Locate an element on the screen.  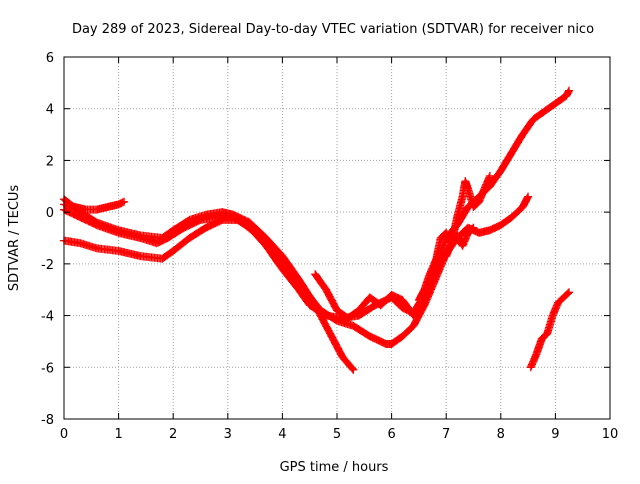
y-tick-label: 0 is located at coordinates (50, 213).